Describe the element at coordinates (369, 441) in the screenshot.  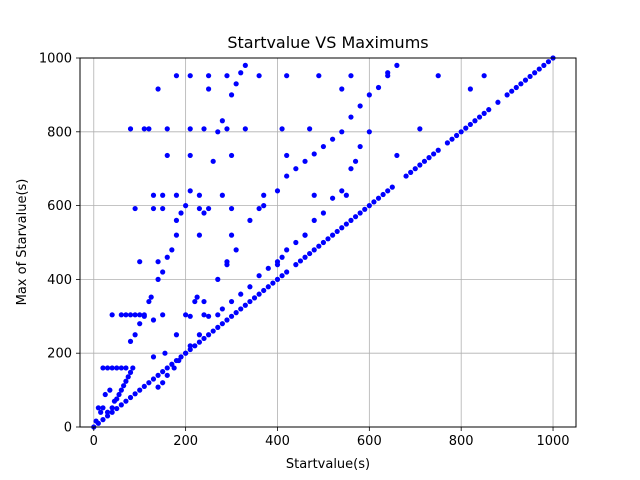
I see `x-tick-label: 600` at that location.